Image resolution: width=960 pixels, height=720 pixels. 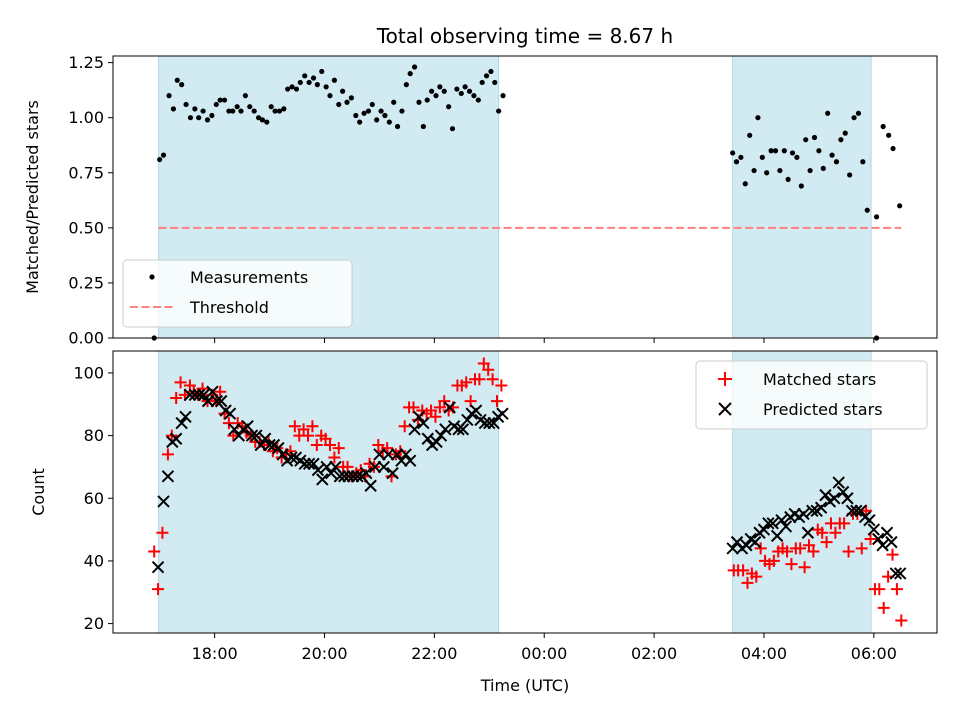 I want to click on bottom-y-tick-label: 20, so click(x=94, y=623).